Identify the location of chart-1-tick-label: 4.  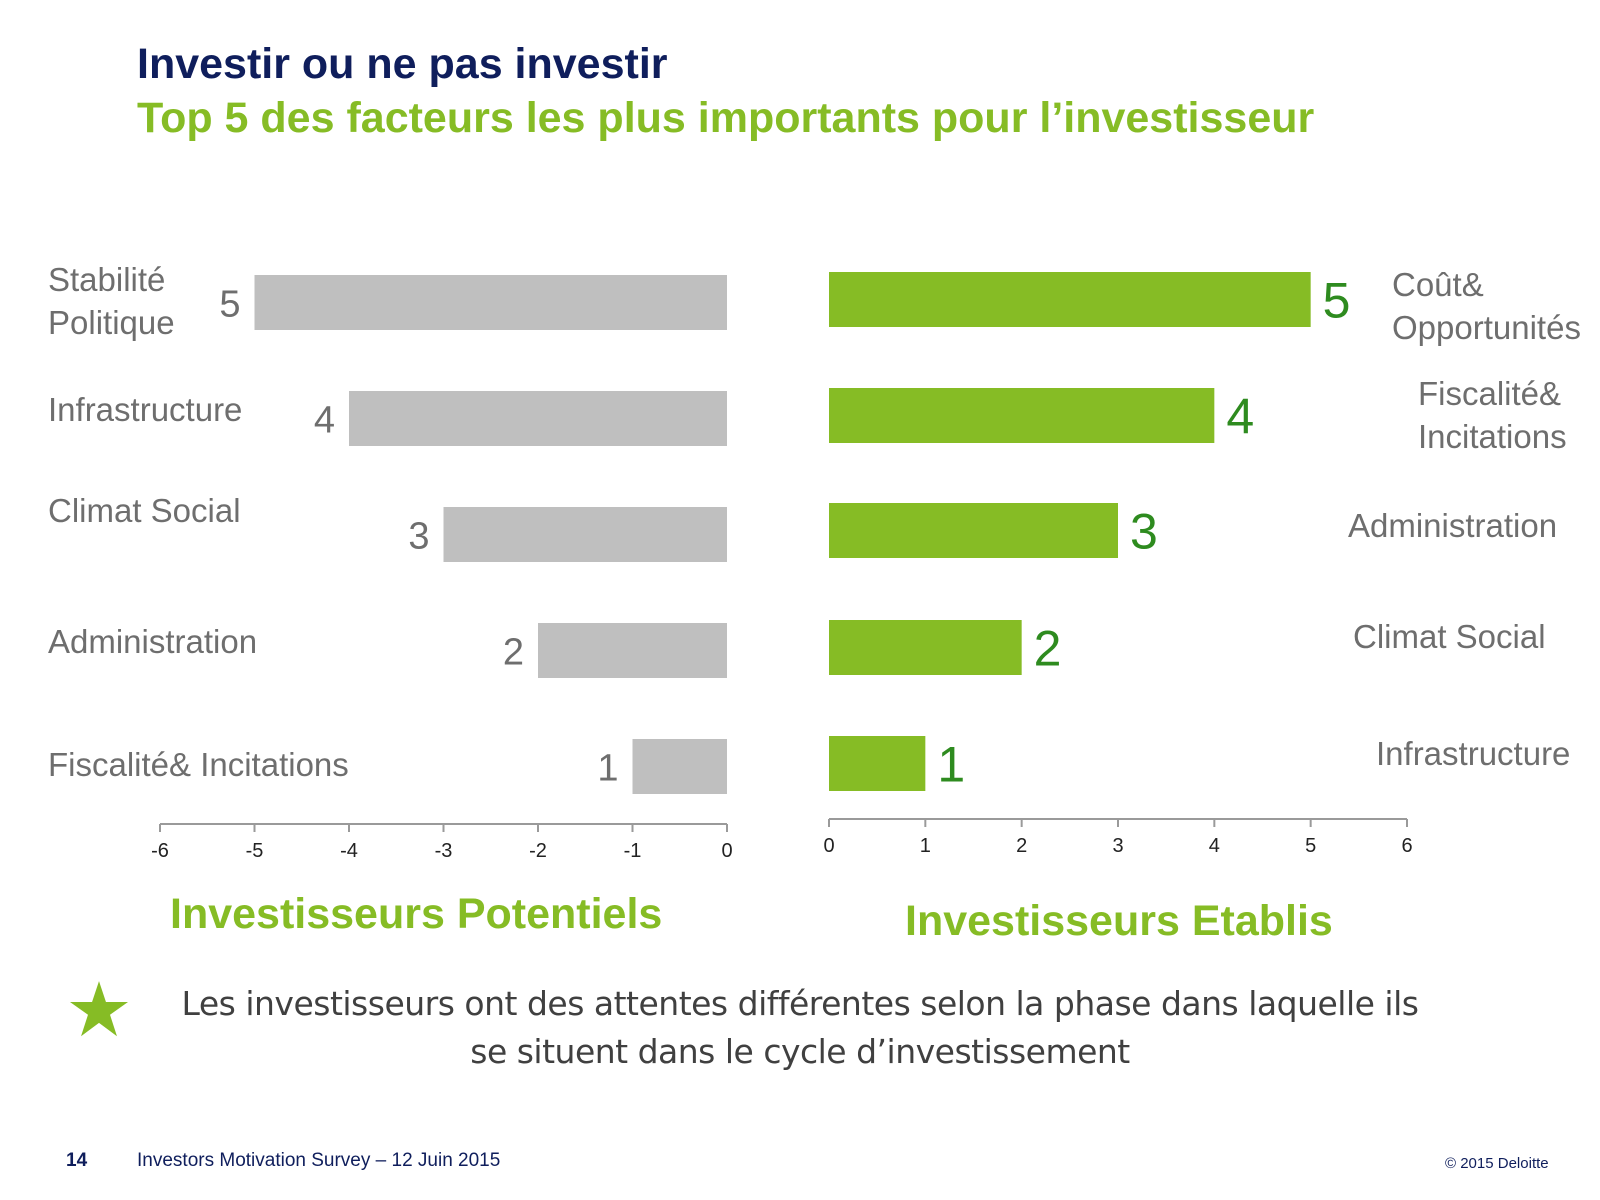
(1214, 846).